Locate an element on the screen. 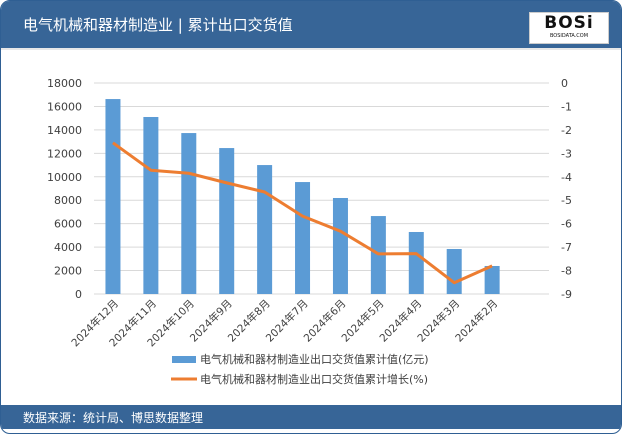 The image size is (622, 434). y-right-tick-label: -5 is located at coordinates (566, 200).